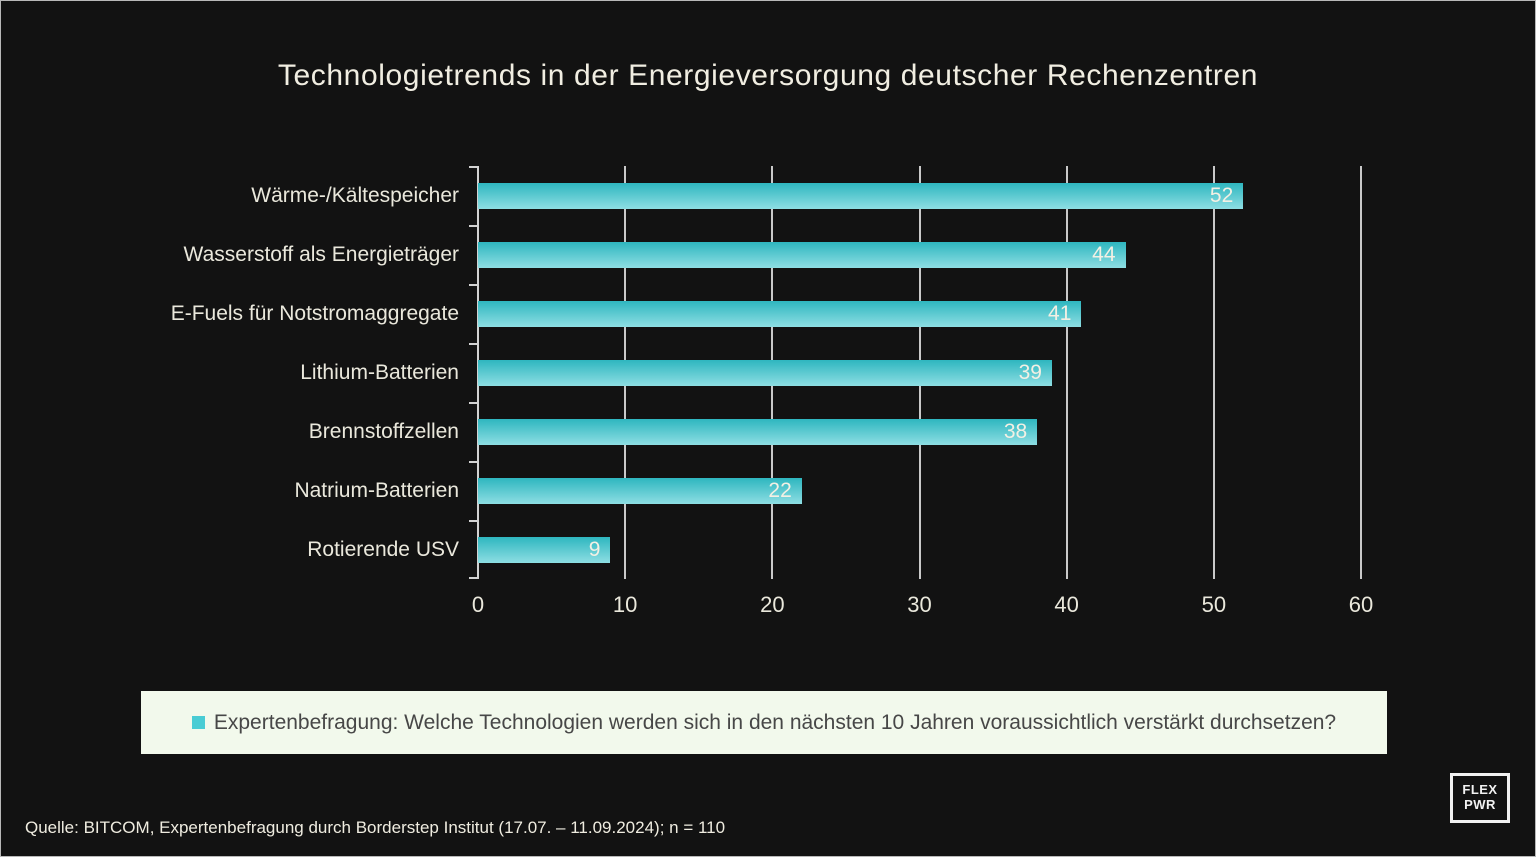 The height and width of the screenshot is (857, 1536). What do you see at coordinates (1214, 604) in the screenshot?
I see `x-tick-label-50: 50` at bounding box center [1214, 604].